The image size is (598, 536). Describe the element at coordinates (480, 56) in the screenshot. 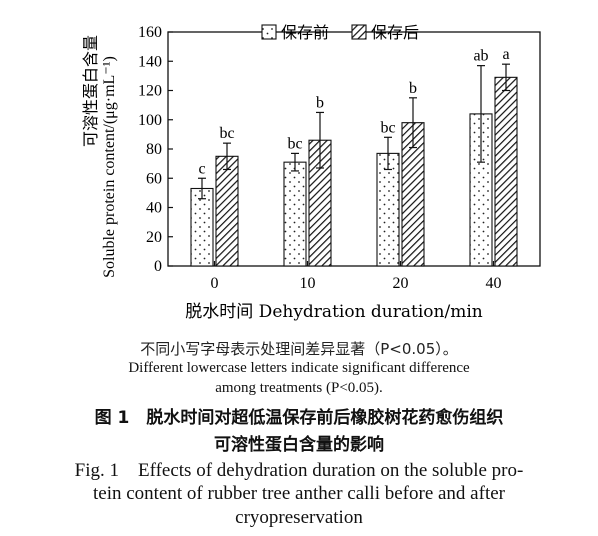

I see `significance-letter: ab` at that location.